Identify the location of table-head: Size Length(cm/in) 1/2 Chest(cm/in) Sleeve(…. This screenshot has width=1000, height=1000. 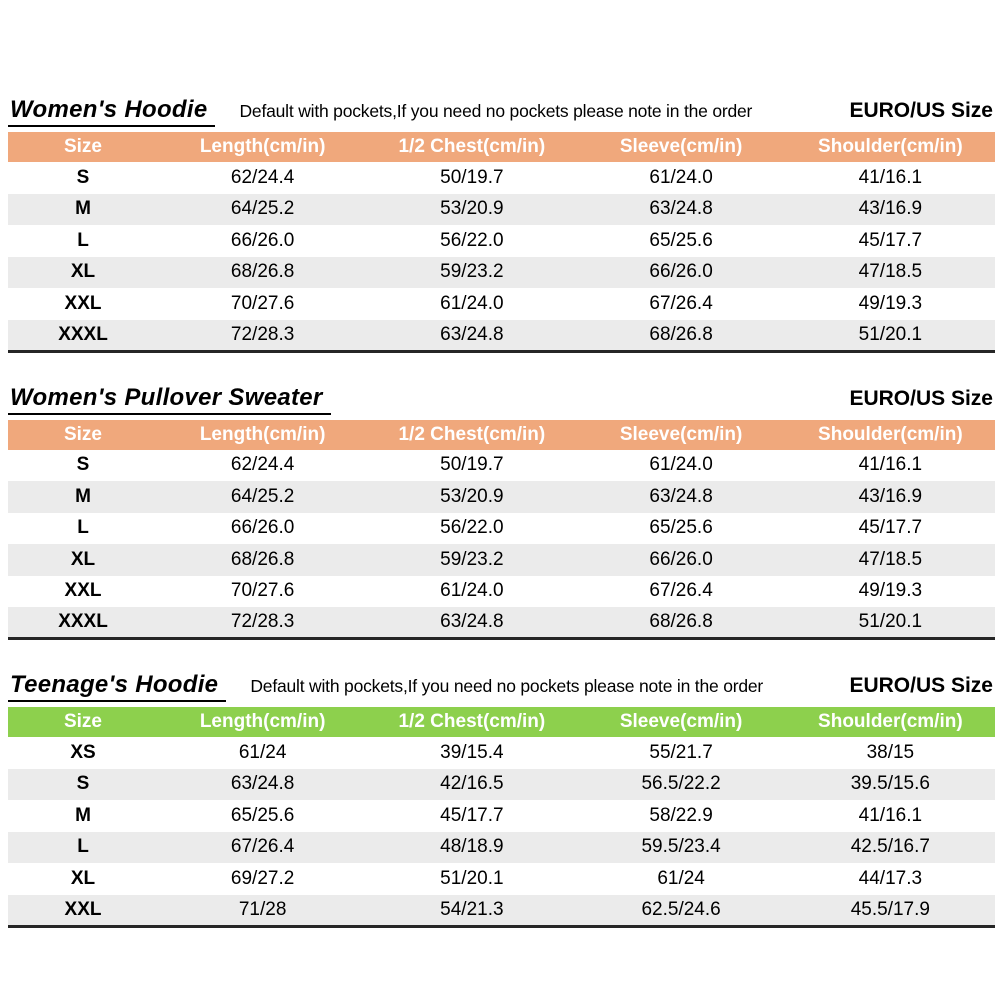
(501, 147).